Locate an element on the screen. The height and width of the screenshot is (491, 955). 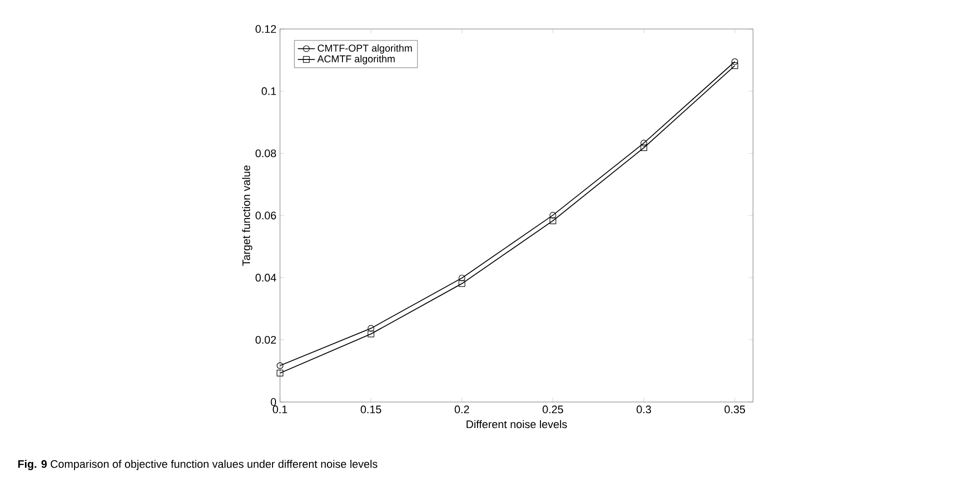
y-tick-label: 0.04 is located at coordinates (266, 278).